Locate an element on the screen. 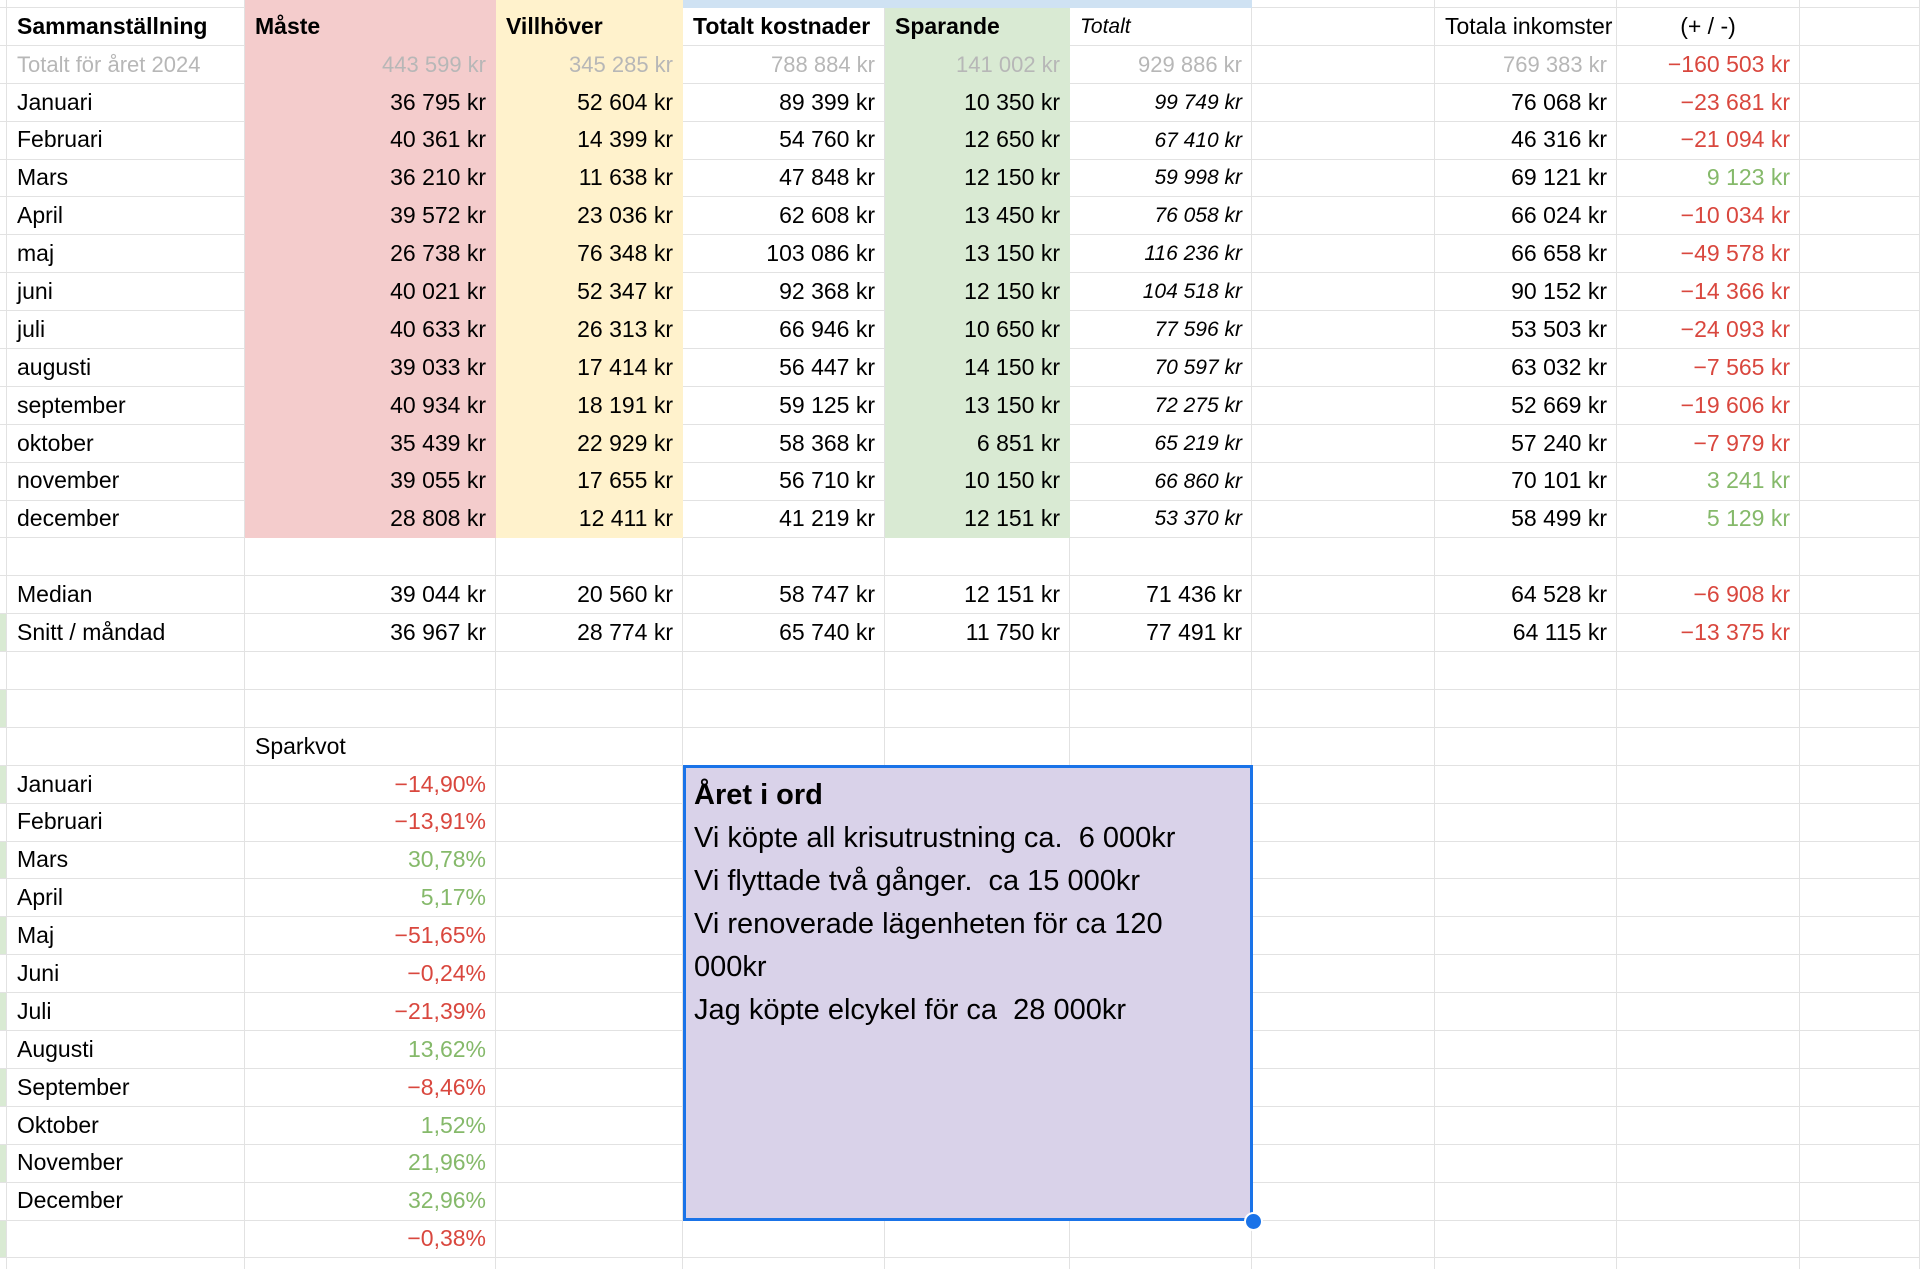 This screenshot has width=1920, height=1269. sparkvot-month-cell: Januari is located at coordinates (126, 784).